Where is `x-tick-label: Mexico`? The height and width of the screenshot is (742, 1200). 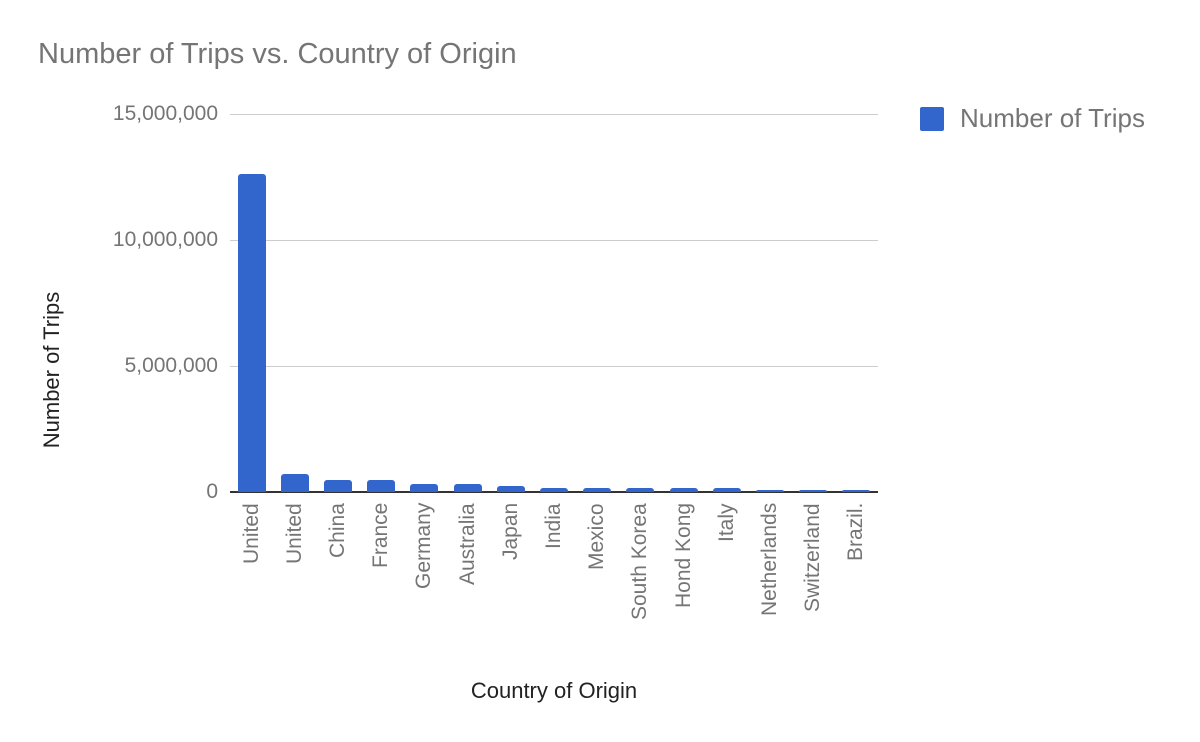
x-tick-label: Mexico is located at coordinates (597, 536).